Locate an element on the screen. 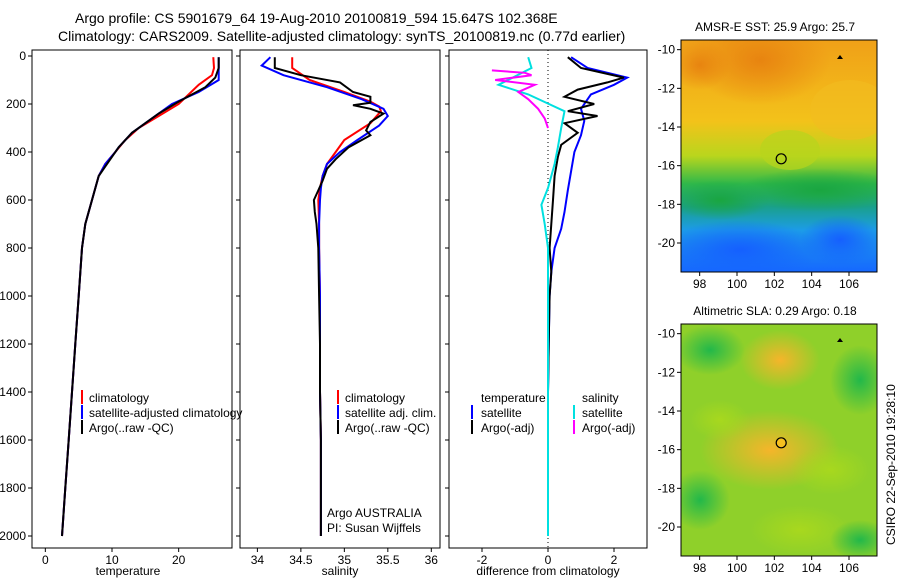 The width and height of the screenshot is (900, 580). y-tick-label: 400 is located at coordinates (16, 152).